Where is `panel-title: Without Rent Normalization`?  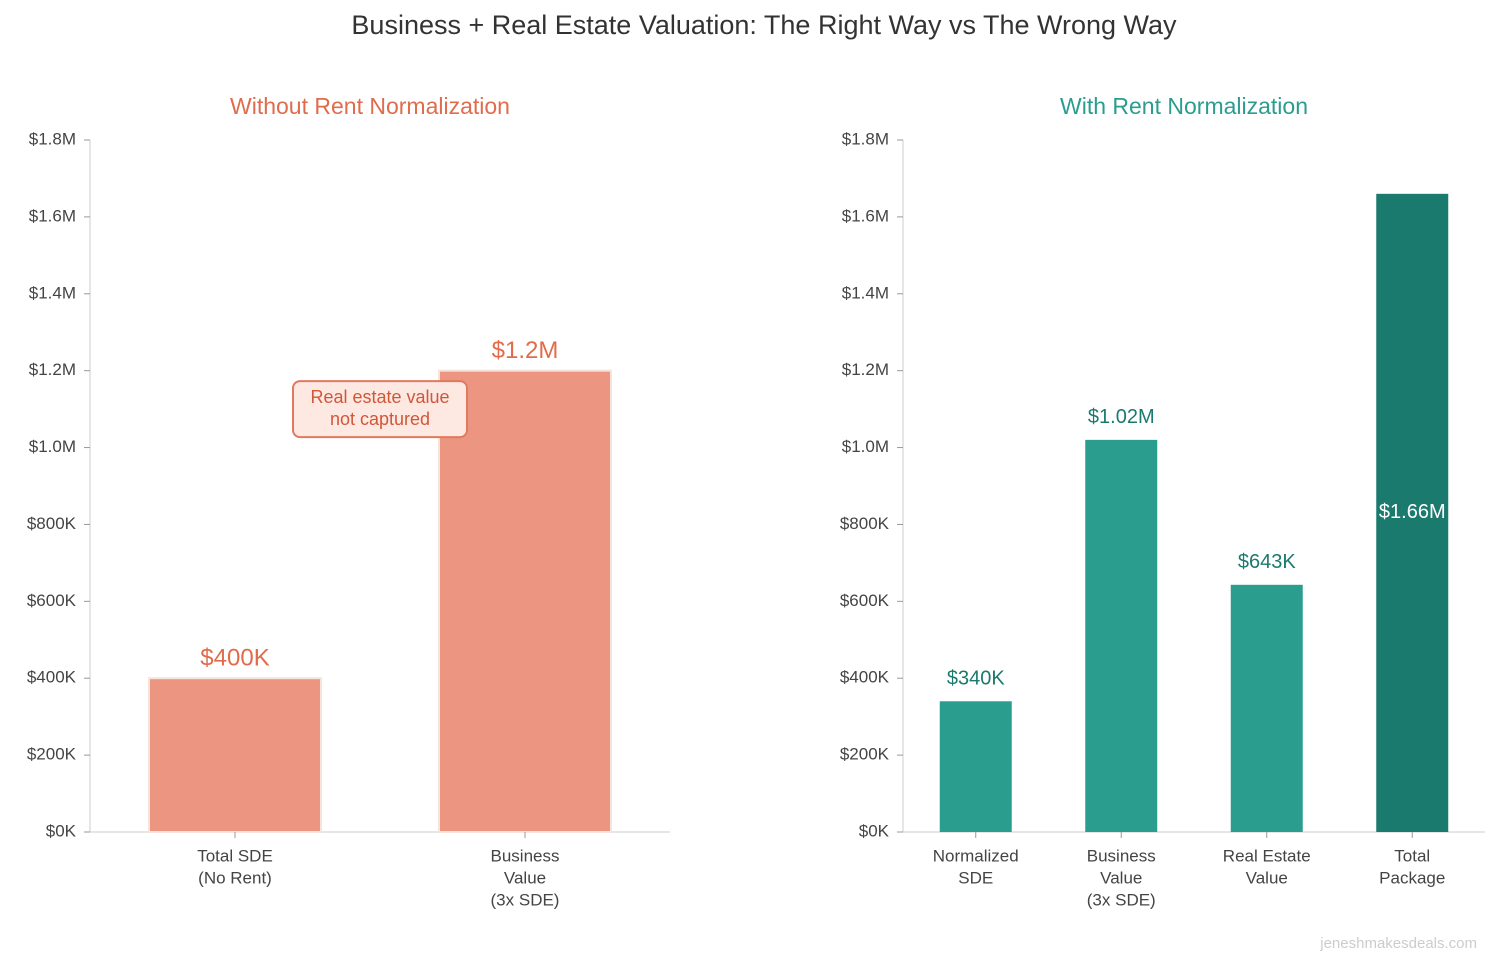
panel-title: Without Rent Normalization is located at coordinates (370, 106).